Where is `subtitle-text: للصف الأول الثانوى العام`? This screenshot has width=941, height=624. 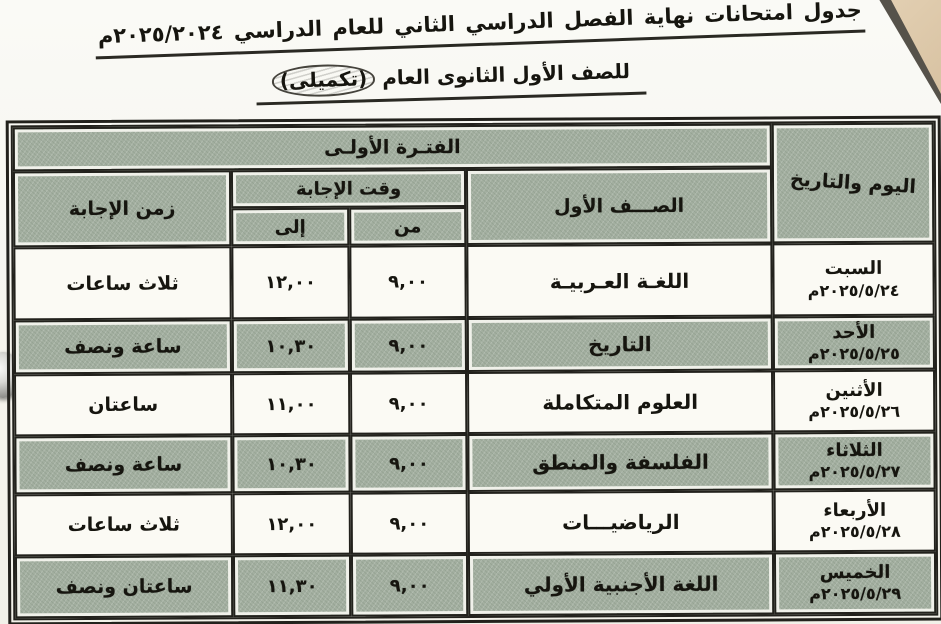 subtitle-text: للصف الأول الثانوى العام is located at coordinates (506, 74).